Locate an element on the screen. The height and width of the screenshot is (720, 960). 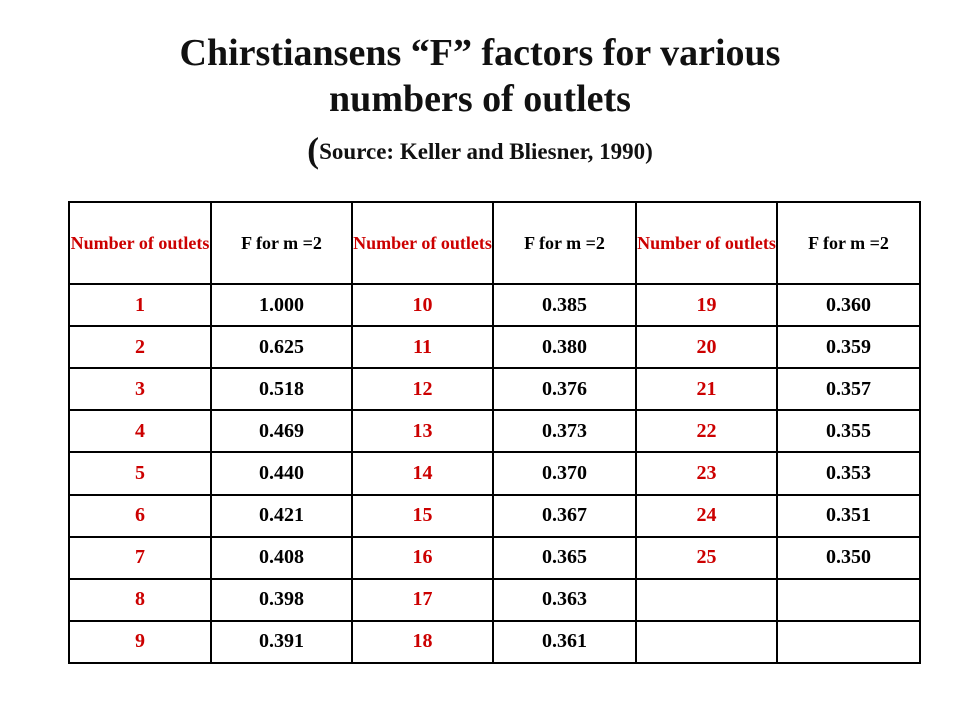
outlet-count-cell: 1 is located at coordinates (140, 305).